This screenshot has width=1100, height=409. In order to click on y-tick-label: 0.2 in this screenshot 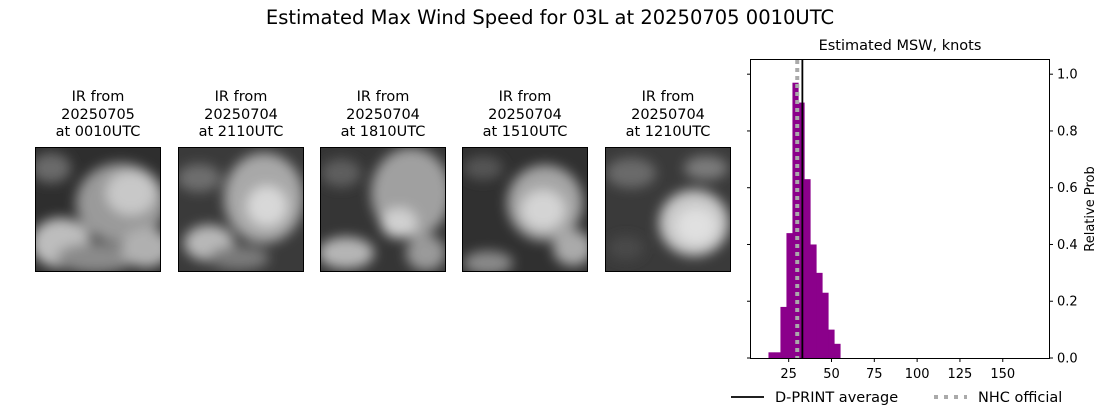, I will do `click(1067, 302)`.